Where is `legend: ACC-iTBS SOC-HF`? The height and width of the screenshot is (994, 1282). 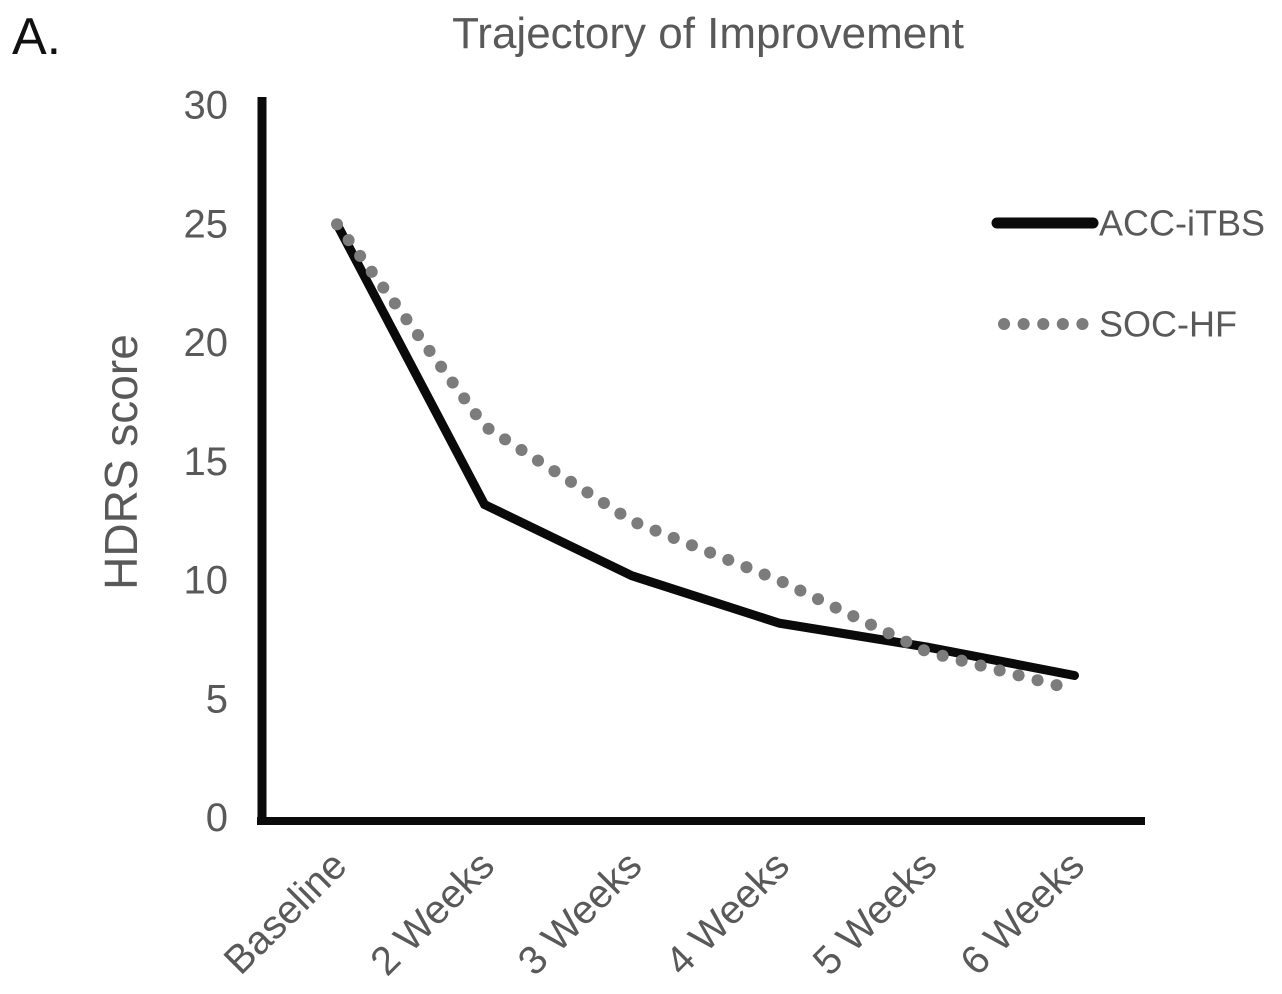 legend: ACC-iTBS SOC-HF is located at coordinates (1128, 274).